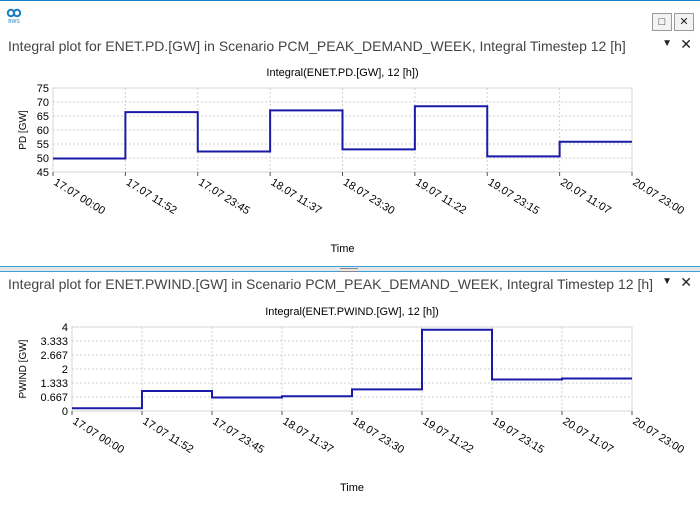 The image size is (700, 510). What do you see at coordinates (43, 89) in the screenshot?
I see `y-tick-label: 75` at bounding box center [43, 89].